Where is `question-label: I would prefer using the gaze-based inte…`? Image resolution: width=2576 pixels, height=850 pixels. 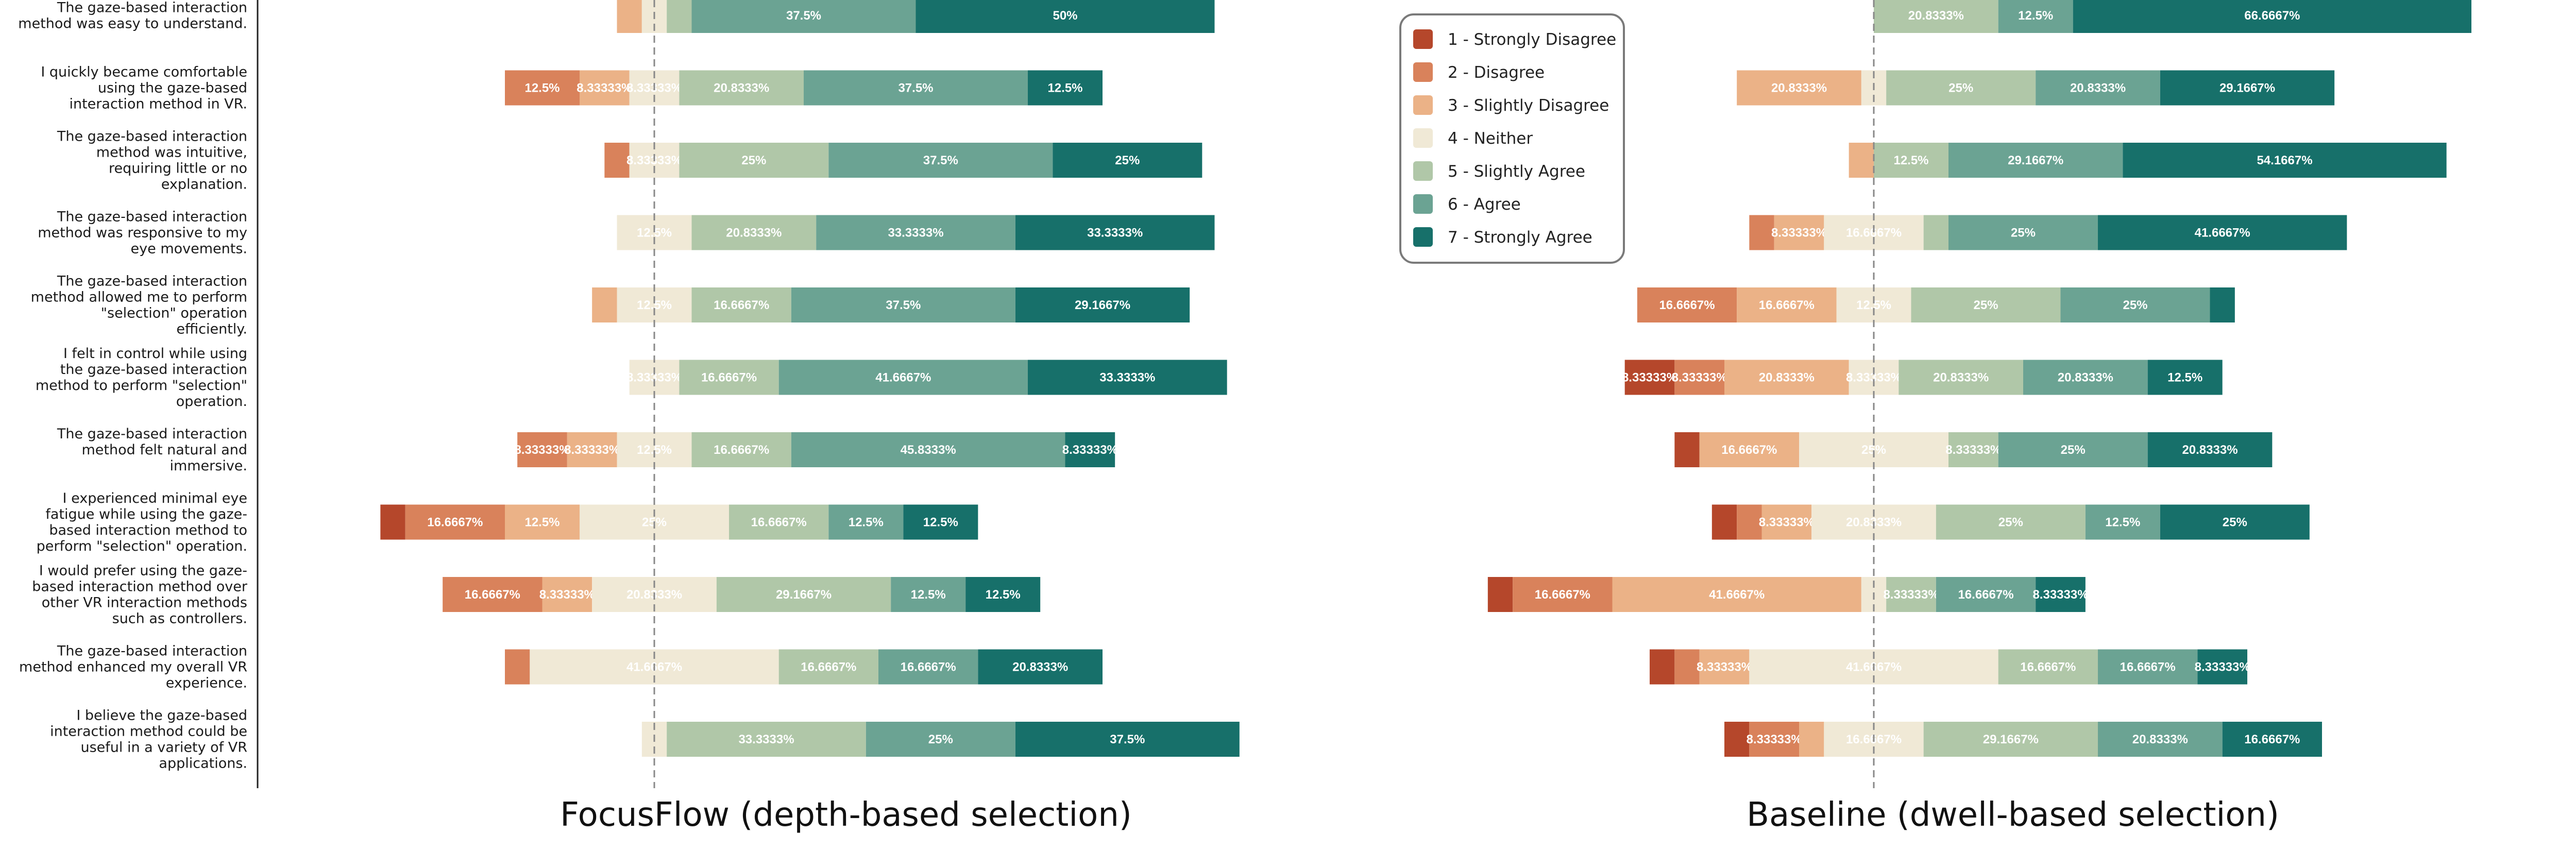 question-label: I would prefer using the gaze-based inte… is located at coordinates (140, 595).